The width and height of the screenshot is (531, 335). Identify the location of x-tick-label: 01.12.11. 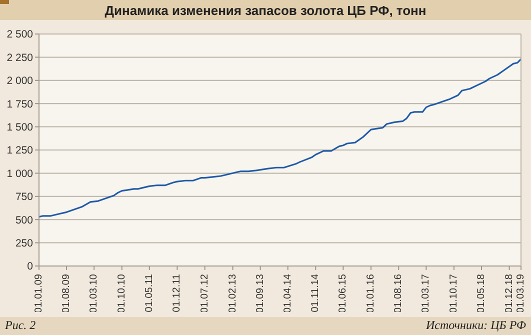
(177, 293).